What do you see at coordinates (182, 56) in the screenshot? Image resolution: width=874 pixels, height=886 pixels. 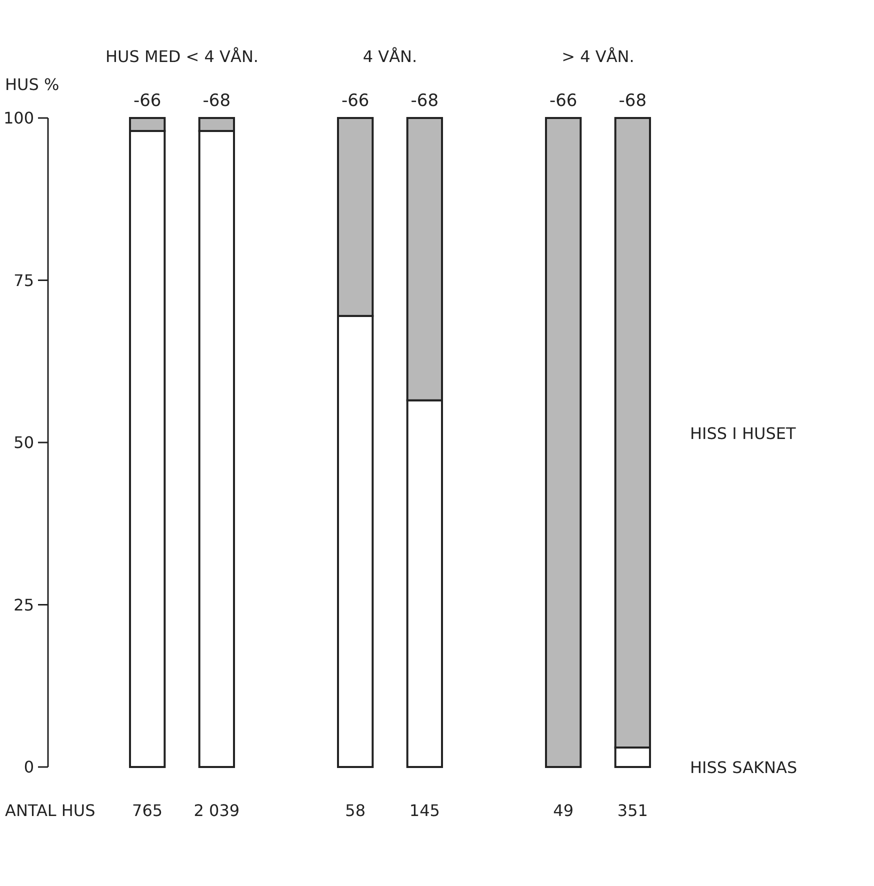 I see `text: HUS MED < 4 VÅN.` at bounding box center [182, 56].